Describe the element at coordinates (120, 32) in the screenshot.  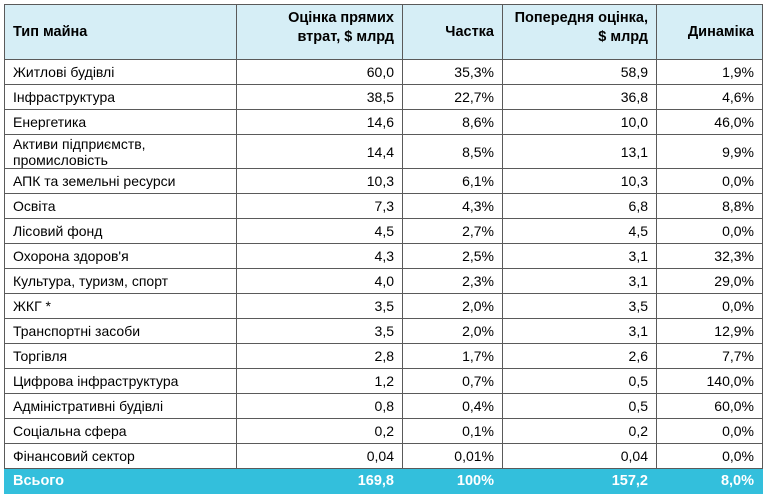
I see `header-property-type: Тип майна` at that location.